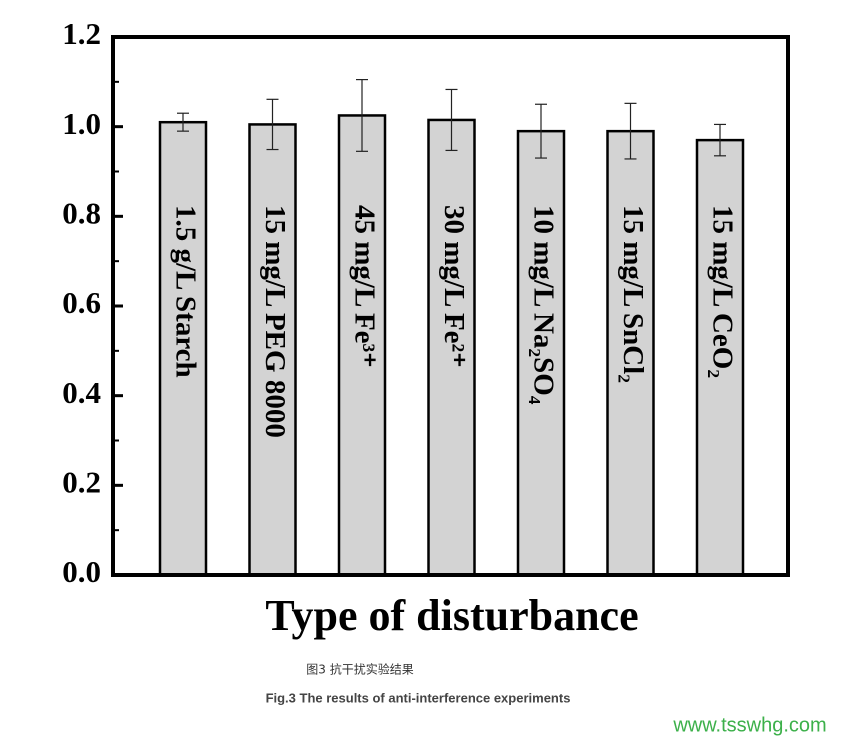 This screenshot has height=741, width=842. What do you see at coordinates (81, 571) in the screenshot?
I see `y-tick-label: 0.0` at bounding box center [81, 571].